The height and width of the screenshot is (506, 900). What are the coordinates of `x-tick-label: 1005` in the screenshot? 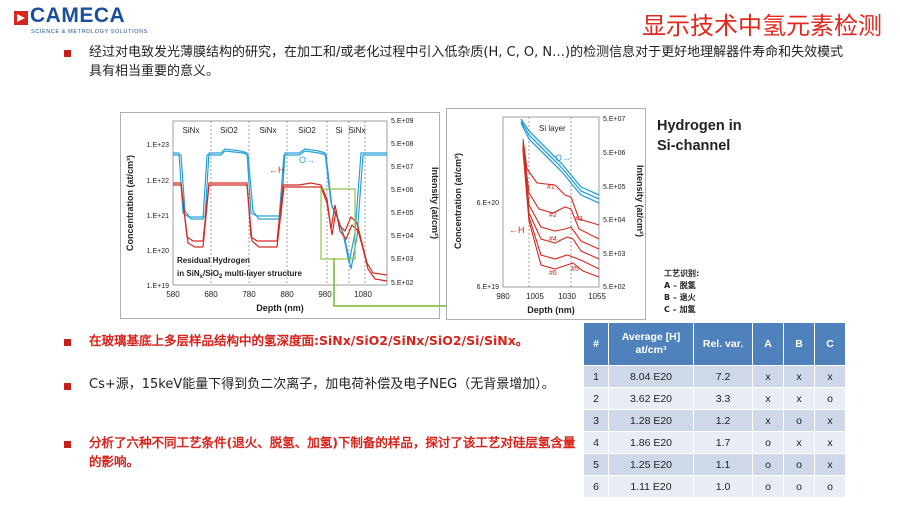 It's located at (535, 296).